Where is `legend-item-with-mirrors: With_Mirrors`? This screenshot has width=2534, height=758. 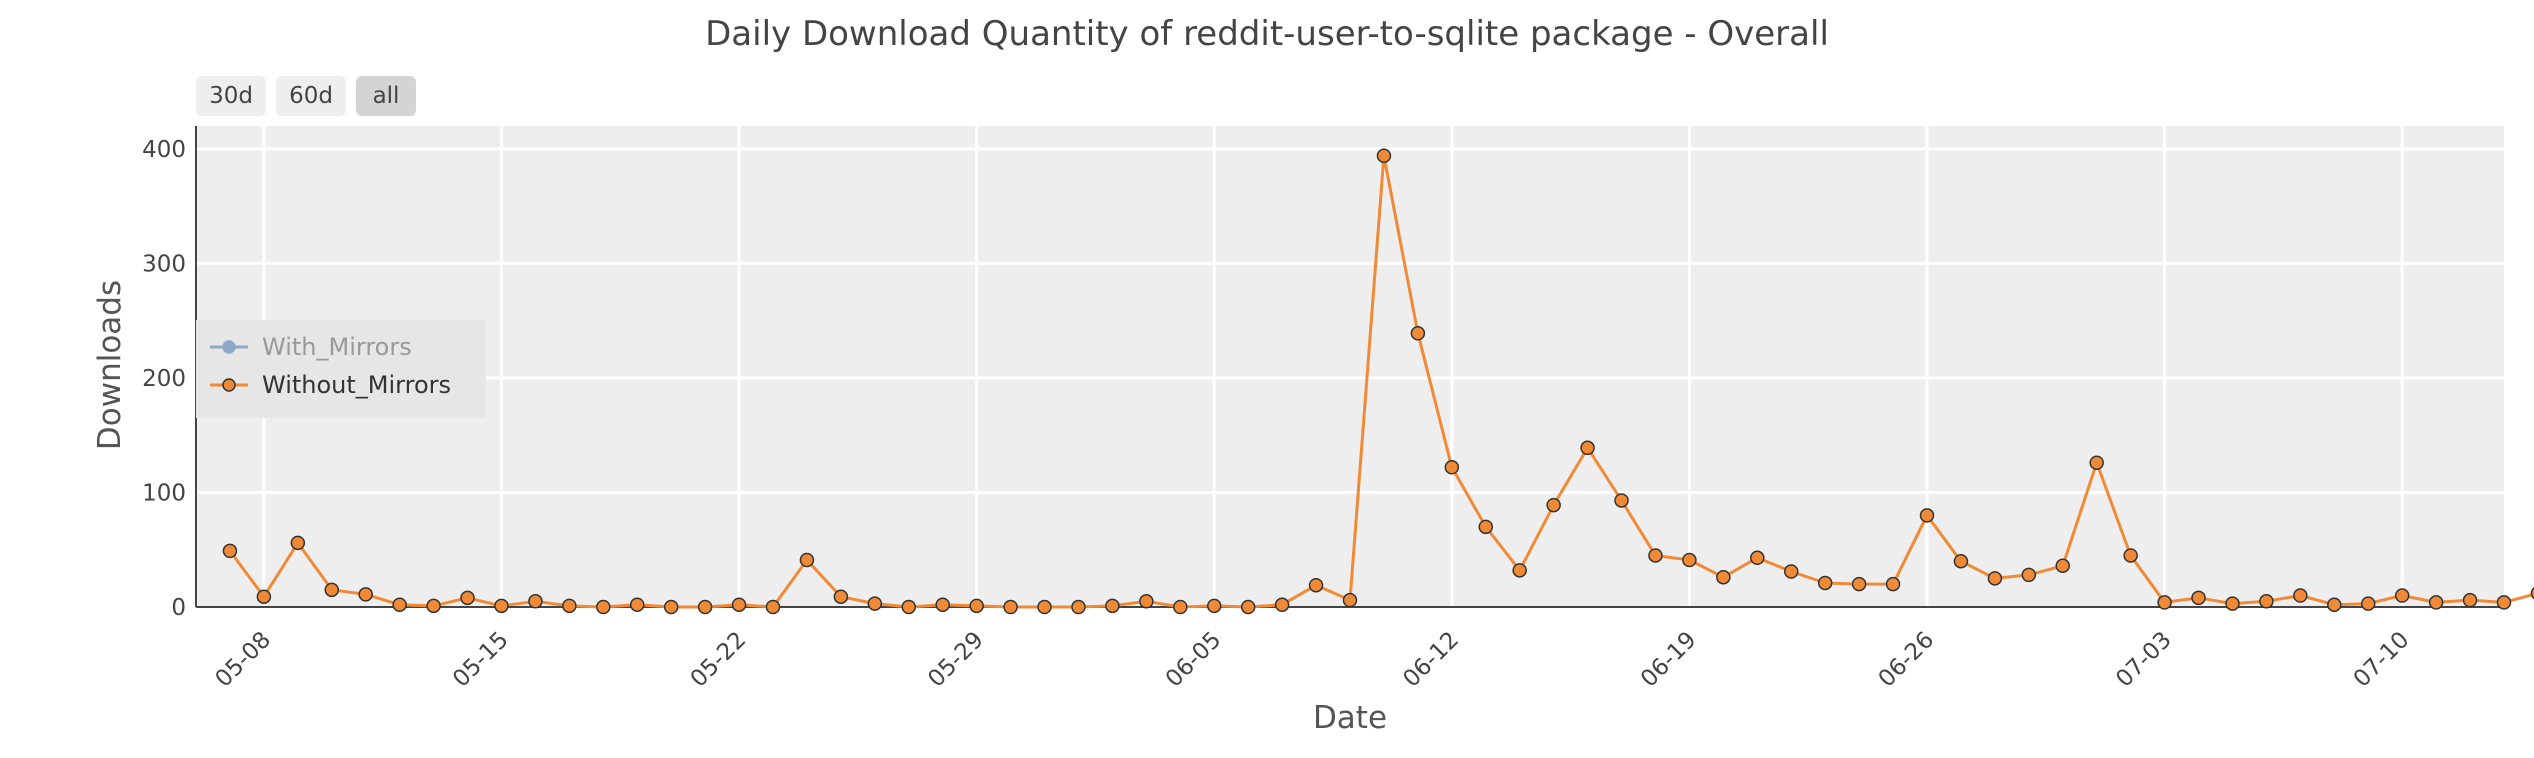
legend-item-with-mirrors: With_Mirrors is located at coordinates (310, 347).